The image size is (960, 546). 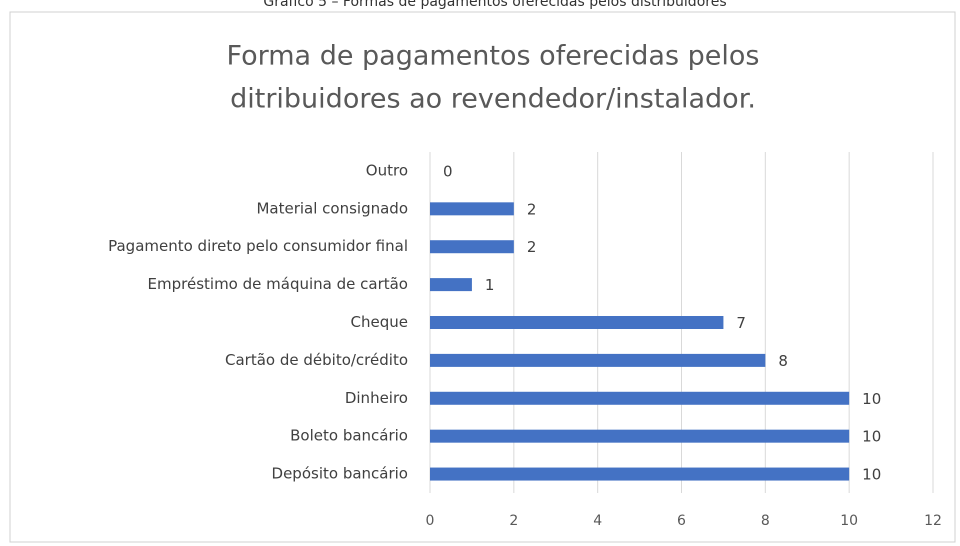 I want to click on value-label: 8, so click(x=783, y=361).